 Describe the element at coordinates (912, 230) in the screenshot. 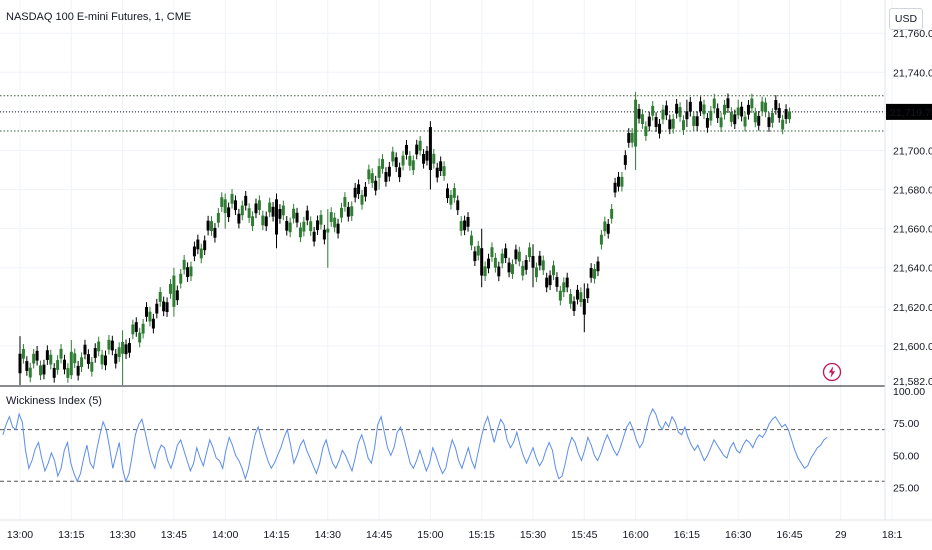

I see `y-tick-label: 21,660.00` at that location.